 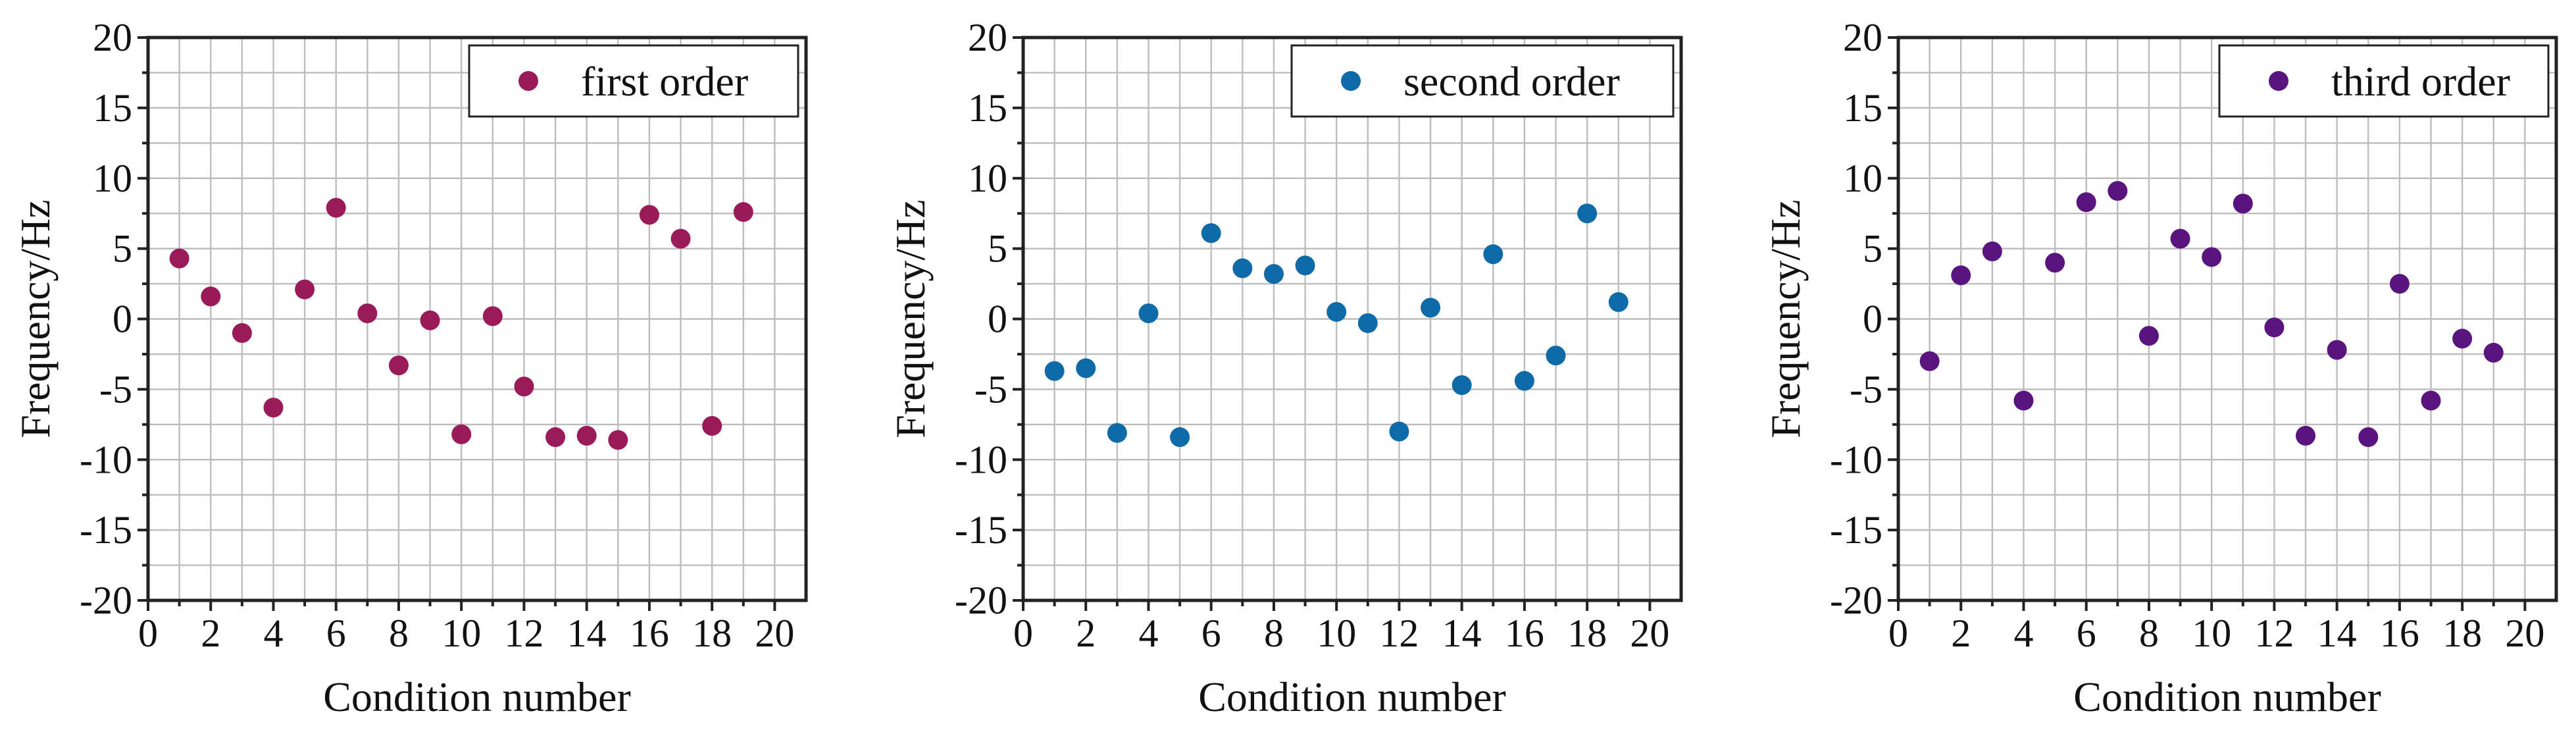 What do you see at coordinates (1336, 325) in the screenshot?
I see `series-0-points` at bounding box center [1336, 325].